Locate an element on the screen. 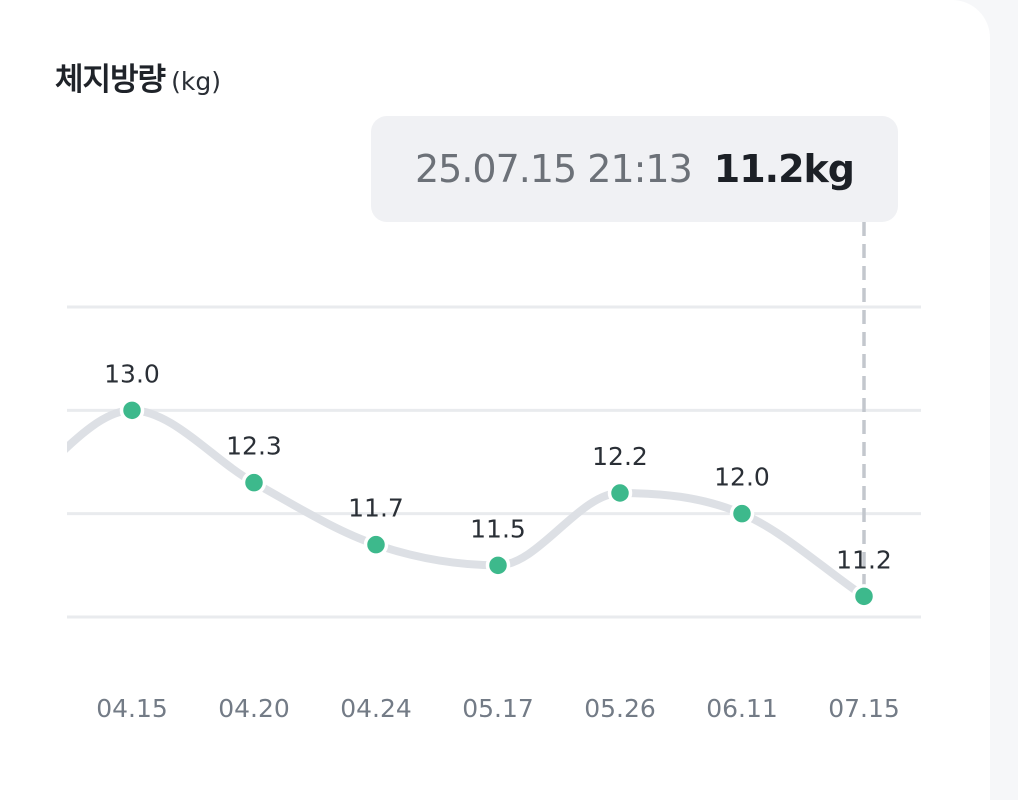 This screenshot has width=1018, height=800. data-label: 13.0 is located at coordinates (132, 373).